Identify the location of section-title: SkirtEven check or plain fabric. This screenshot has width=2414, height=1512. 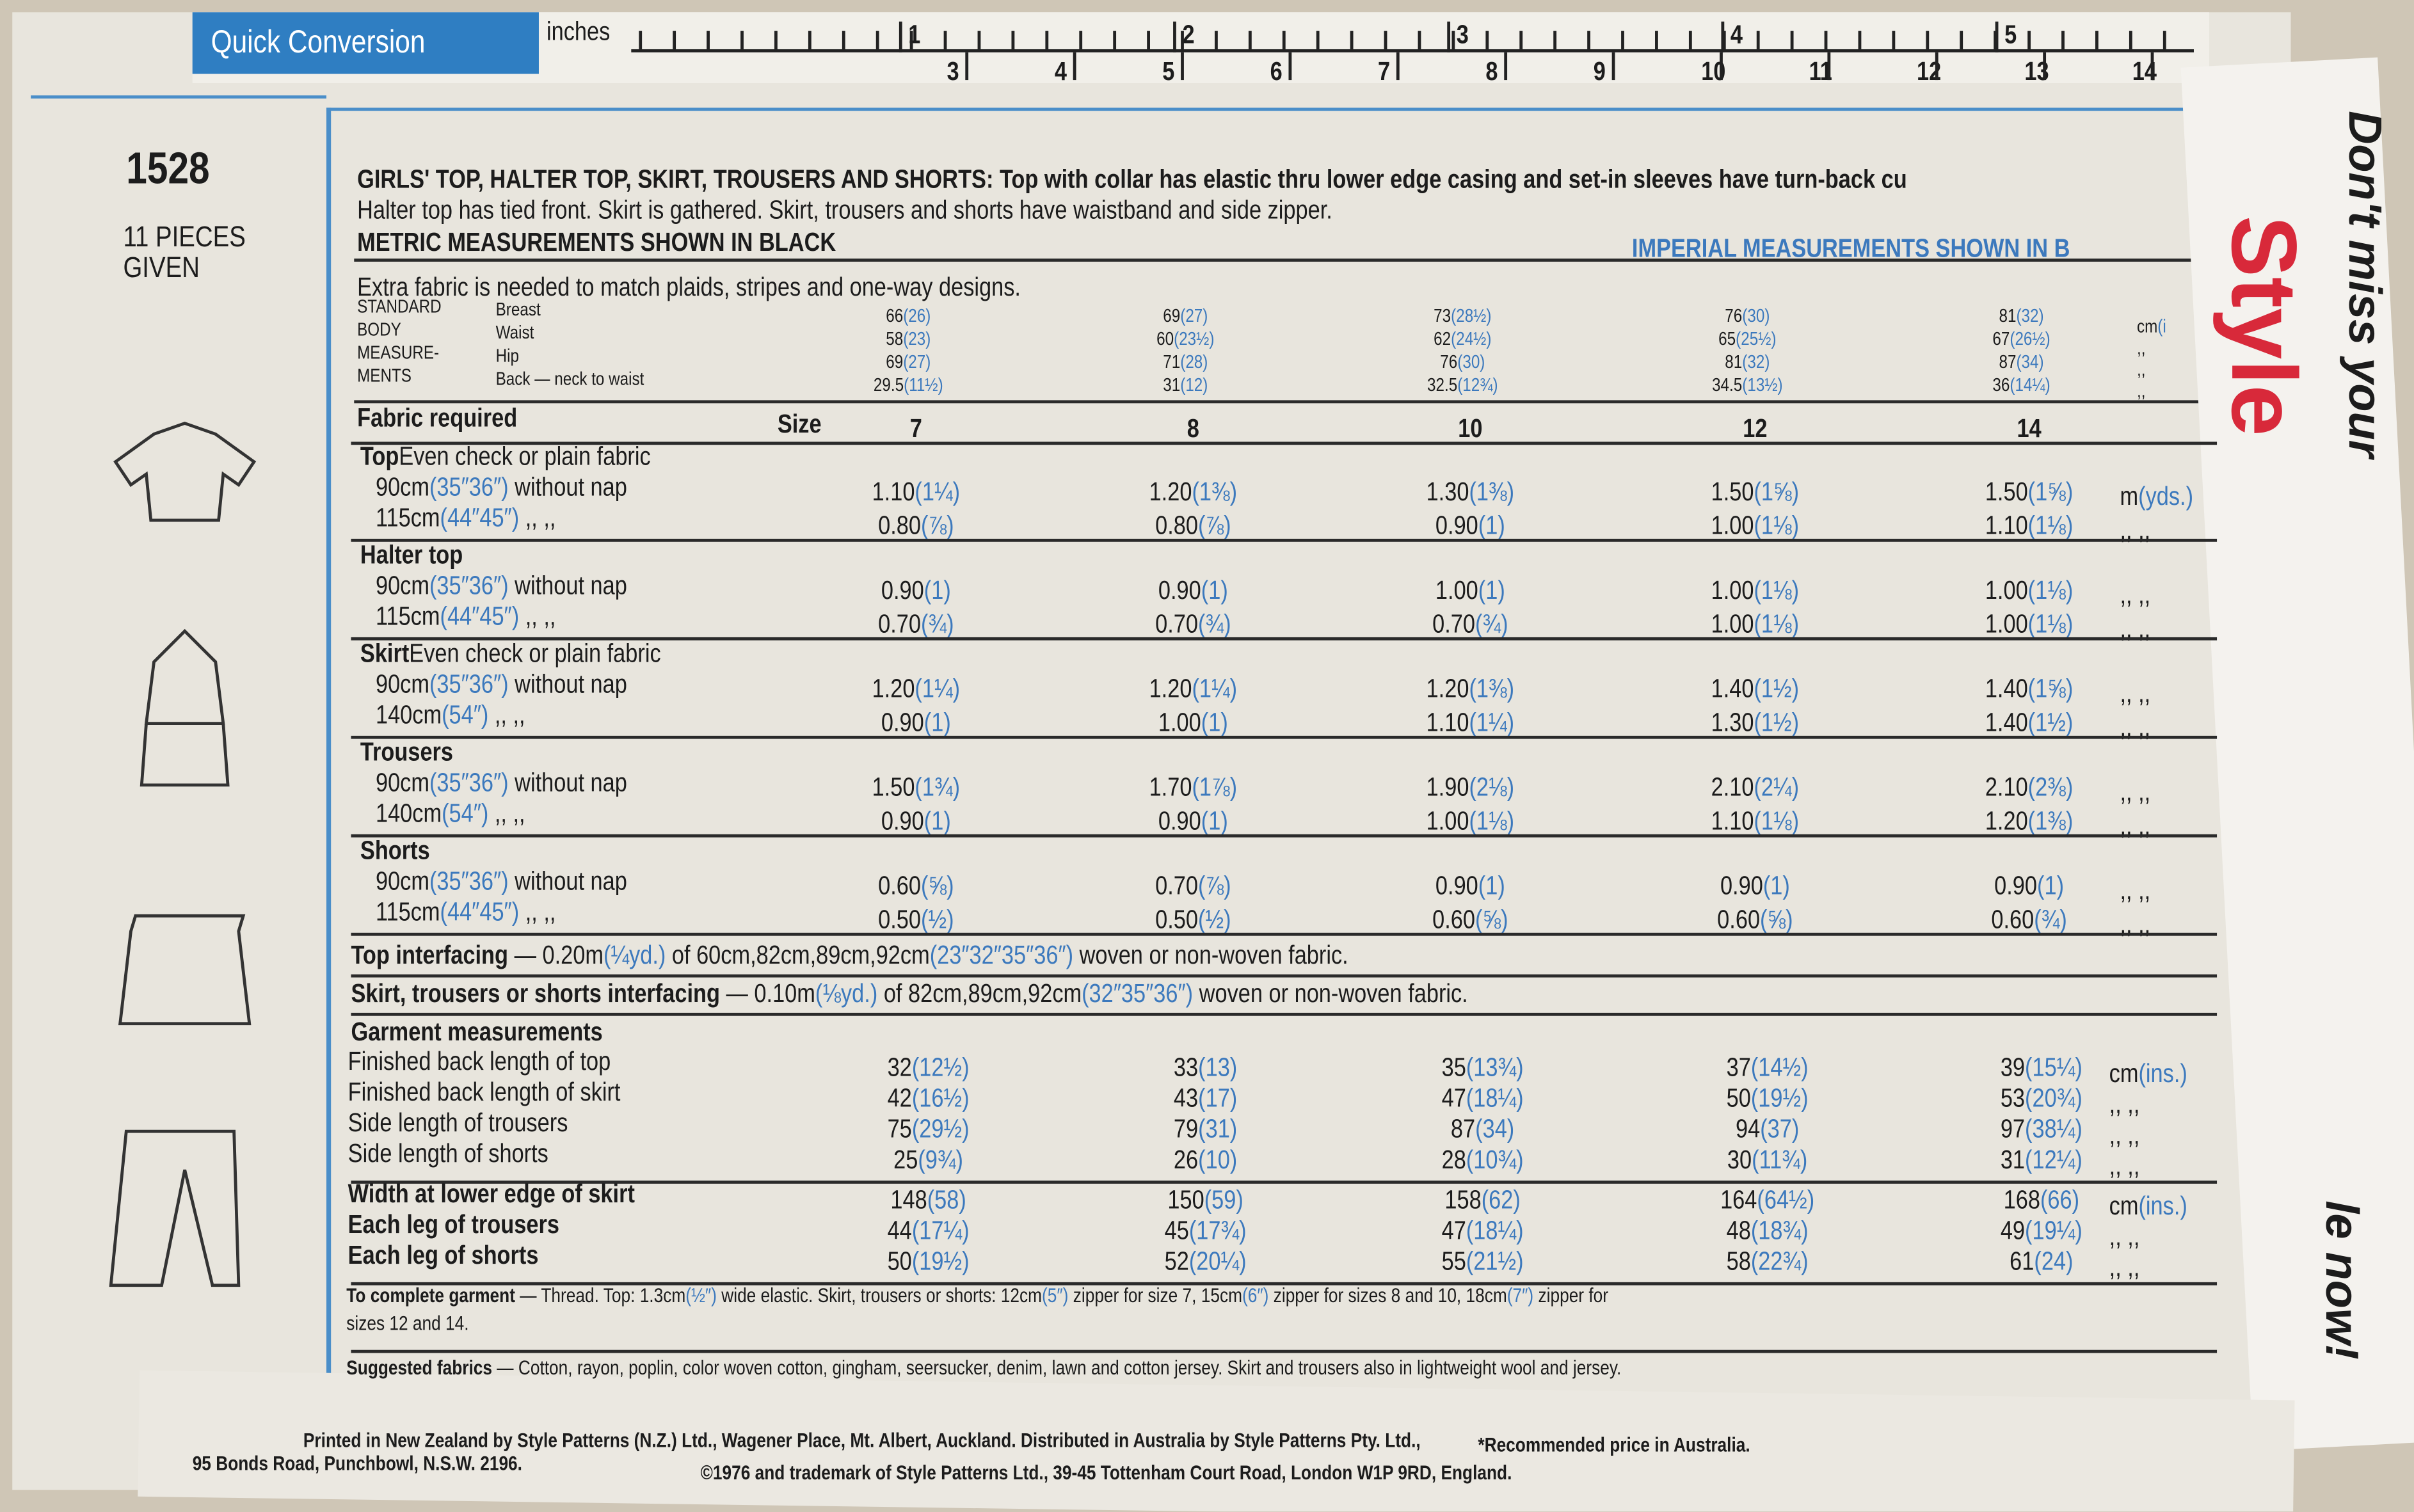
(511, 654).